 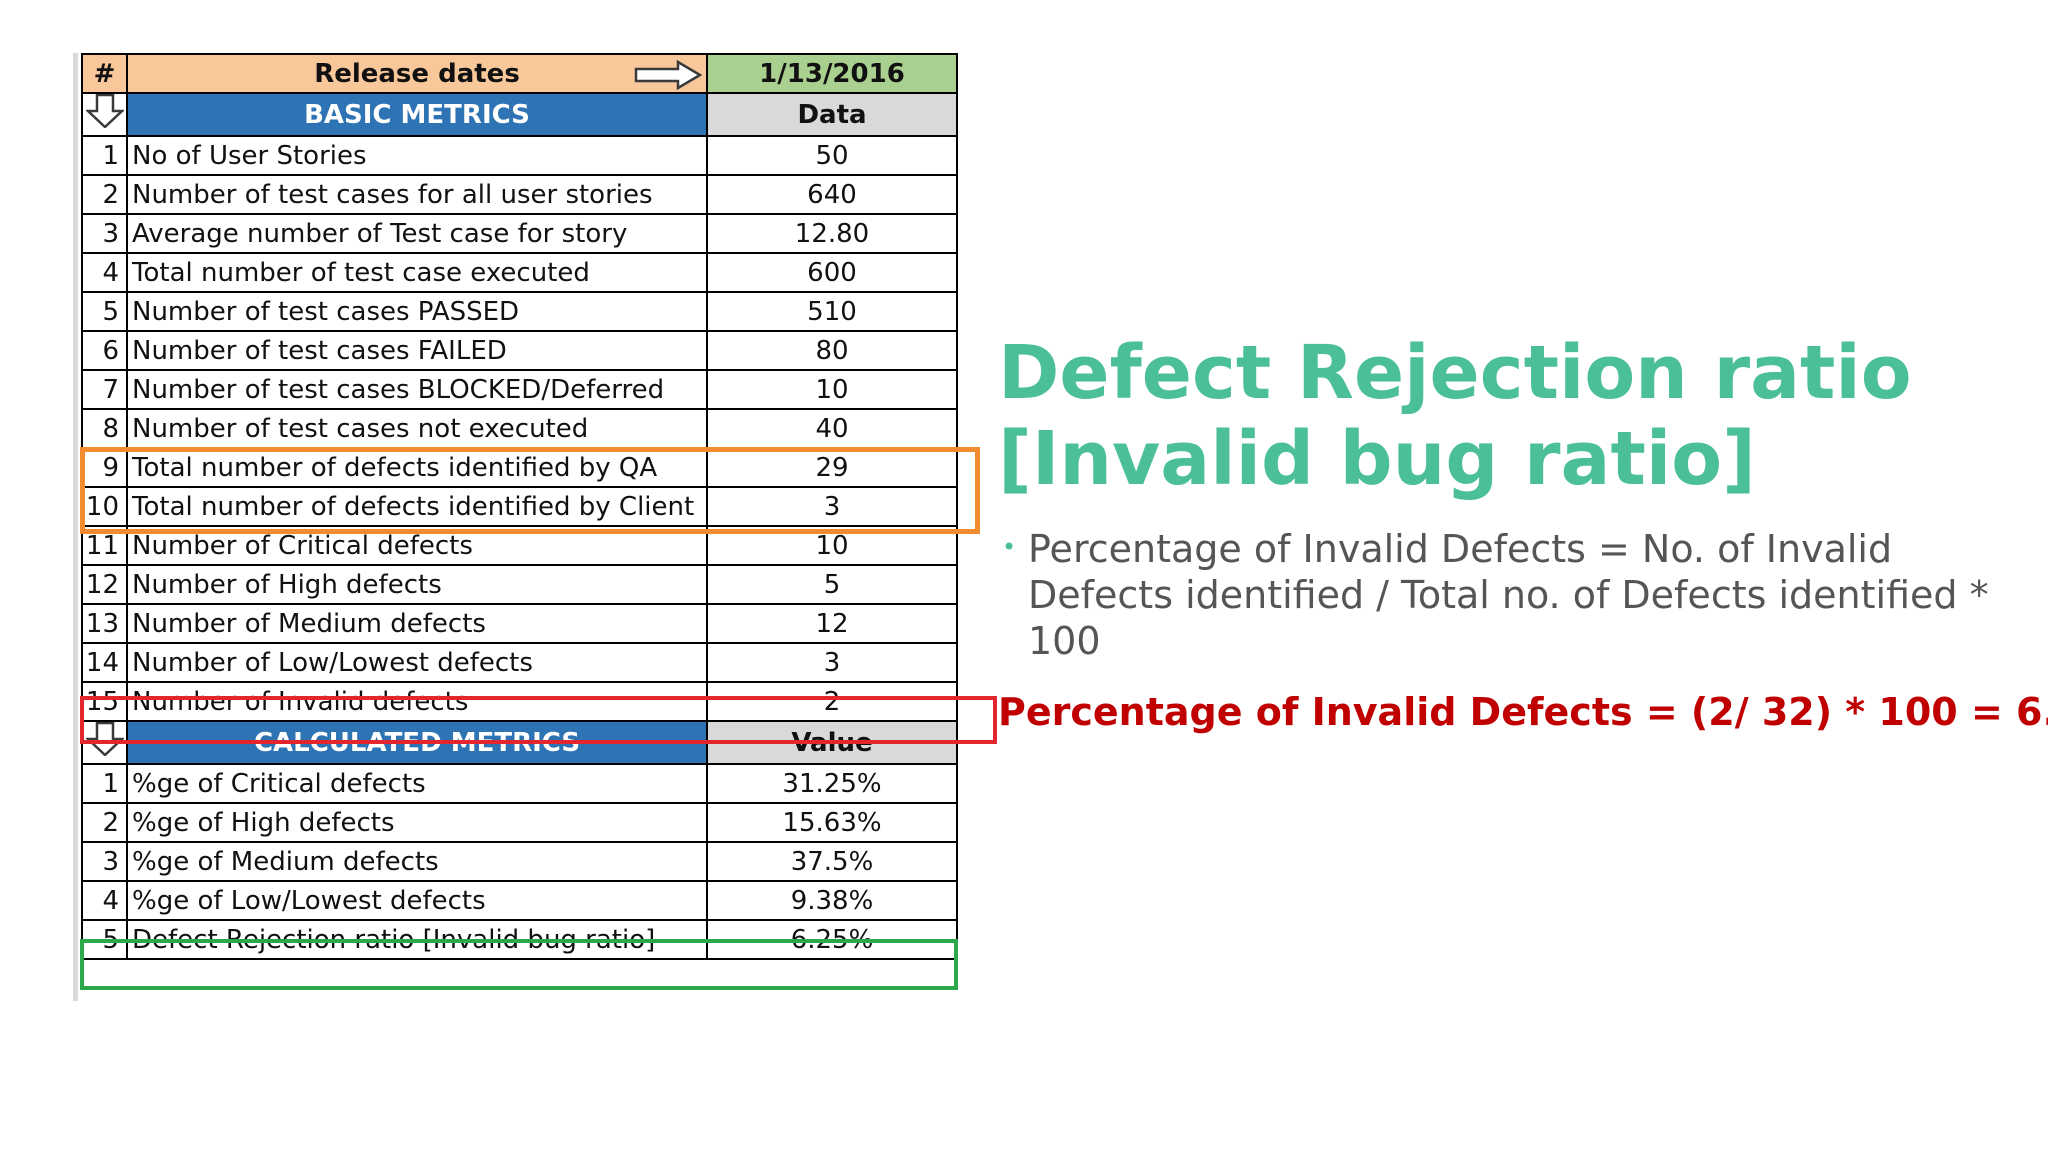 I want to click on metric-value: 80, so click(x=832, y=350).